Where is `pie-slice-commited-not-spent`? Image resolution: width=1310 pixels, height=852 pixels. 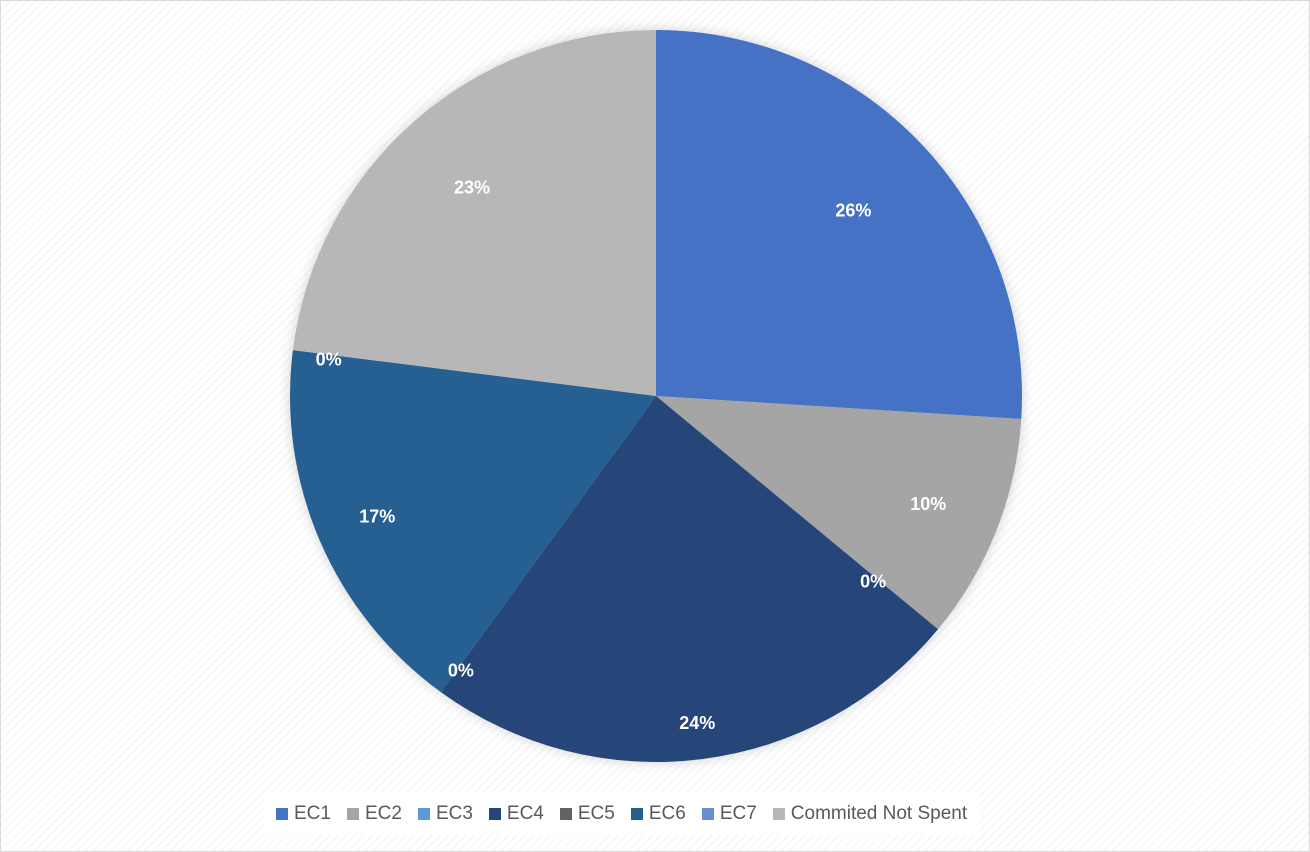 pie-slice-commited-not-spent is located at coordinates (474, 213).